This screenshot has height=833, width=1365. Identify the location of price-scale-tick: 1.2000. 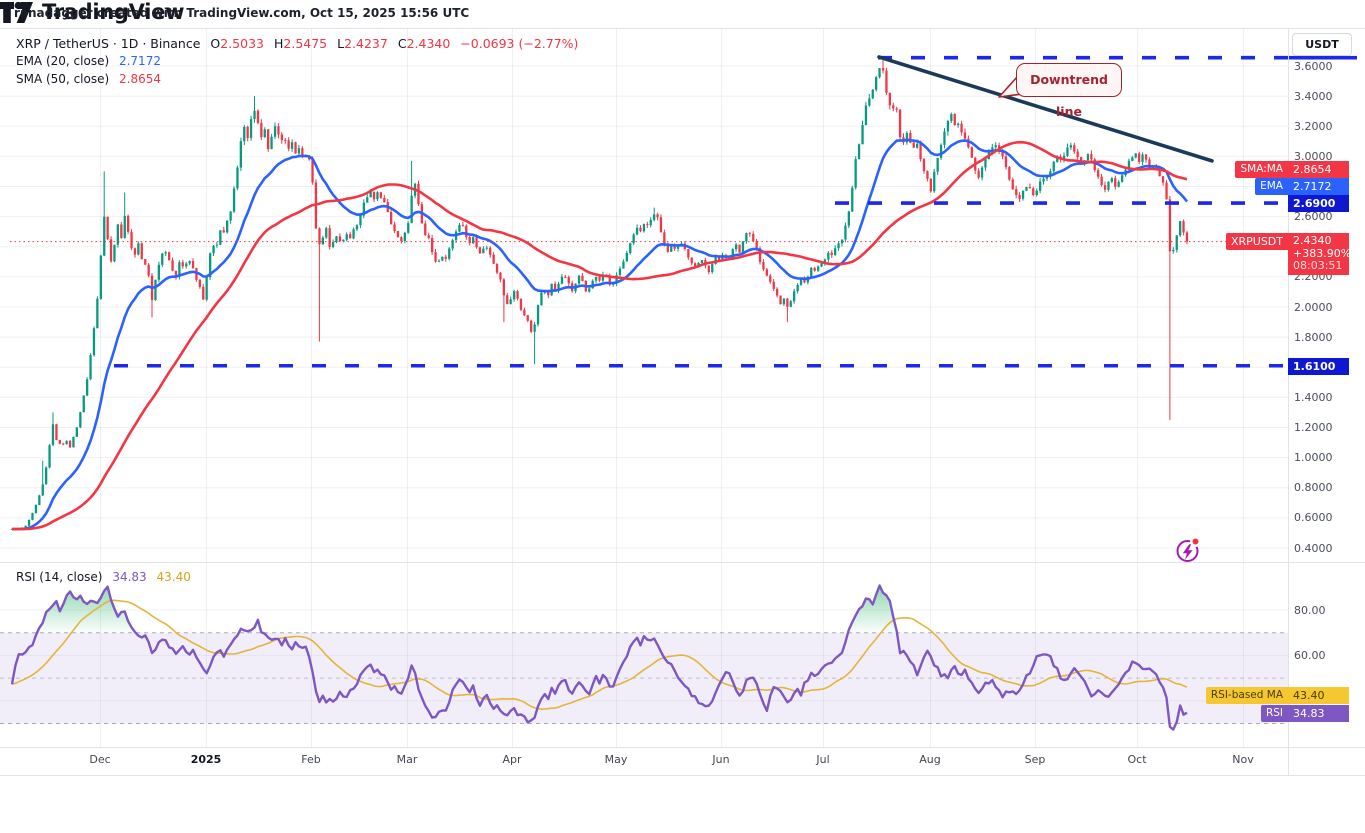
(1313, 427).